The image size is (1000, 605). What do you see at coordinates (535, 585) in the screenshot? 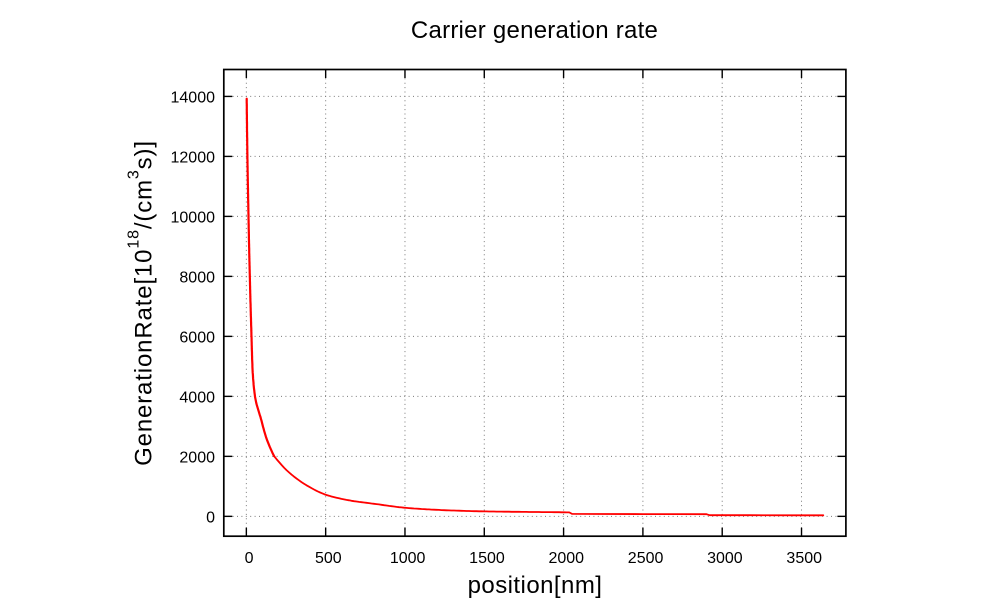
I see `svg-text: position[nm]` at bounding box center [535, 585].